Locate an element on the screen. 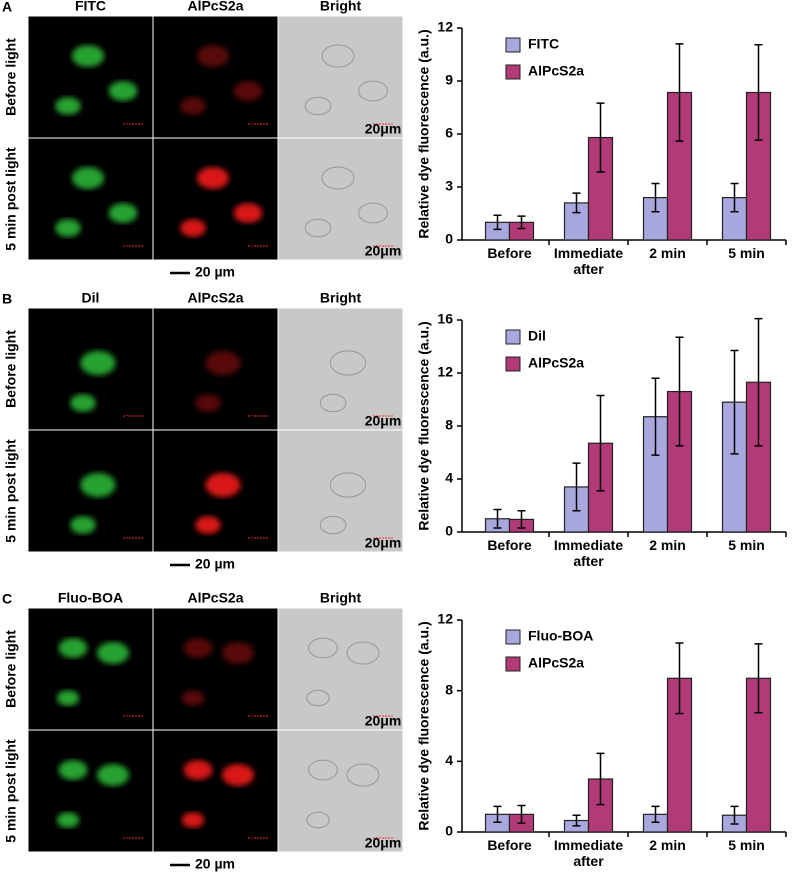  legend-label: FITC is located at coordinates (543, 44).